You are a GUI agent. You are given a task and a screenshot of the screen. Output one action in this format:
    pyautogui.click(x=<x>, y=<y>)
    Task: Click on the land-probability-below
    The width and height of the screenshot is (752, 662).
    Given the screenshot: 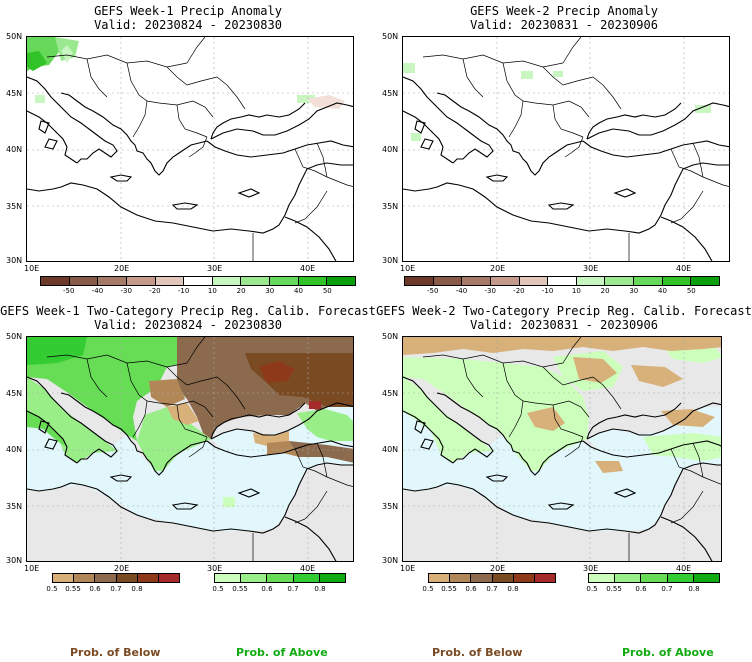 What is the action you would take?
    pyautogui.click(x=562, y=405)
    